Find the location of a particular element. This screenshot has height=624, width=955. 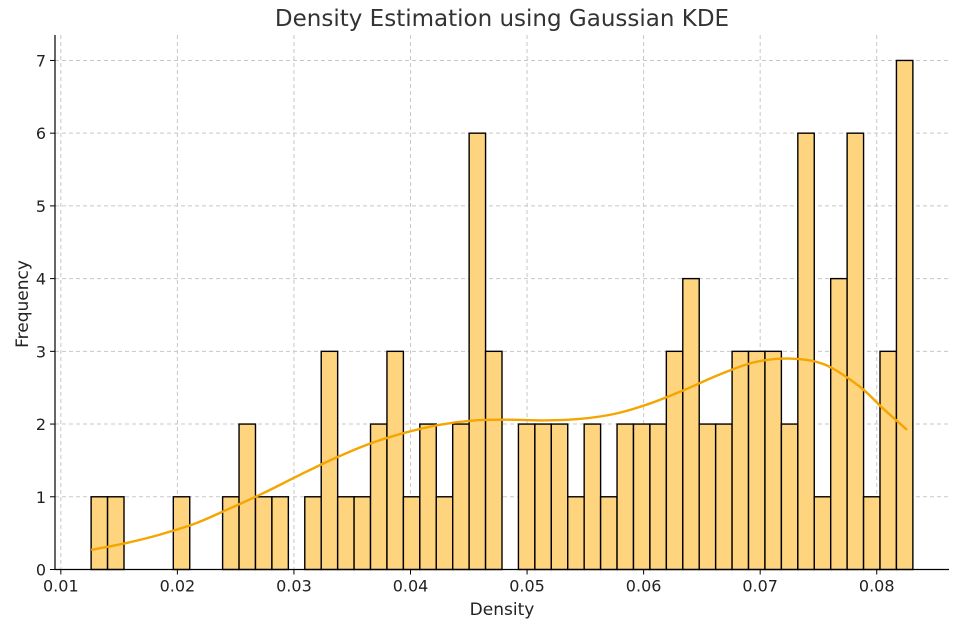

x-tick-label: 0.07 is located at coordinates (760, 586).